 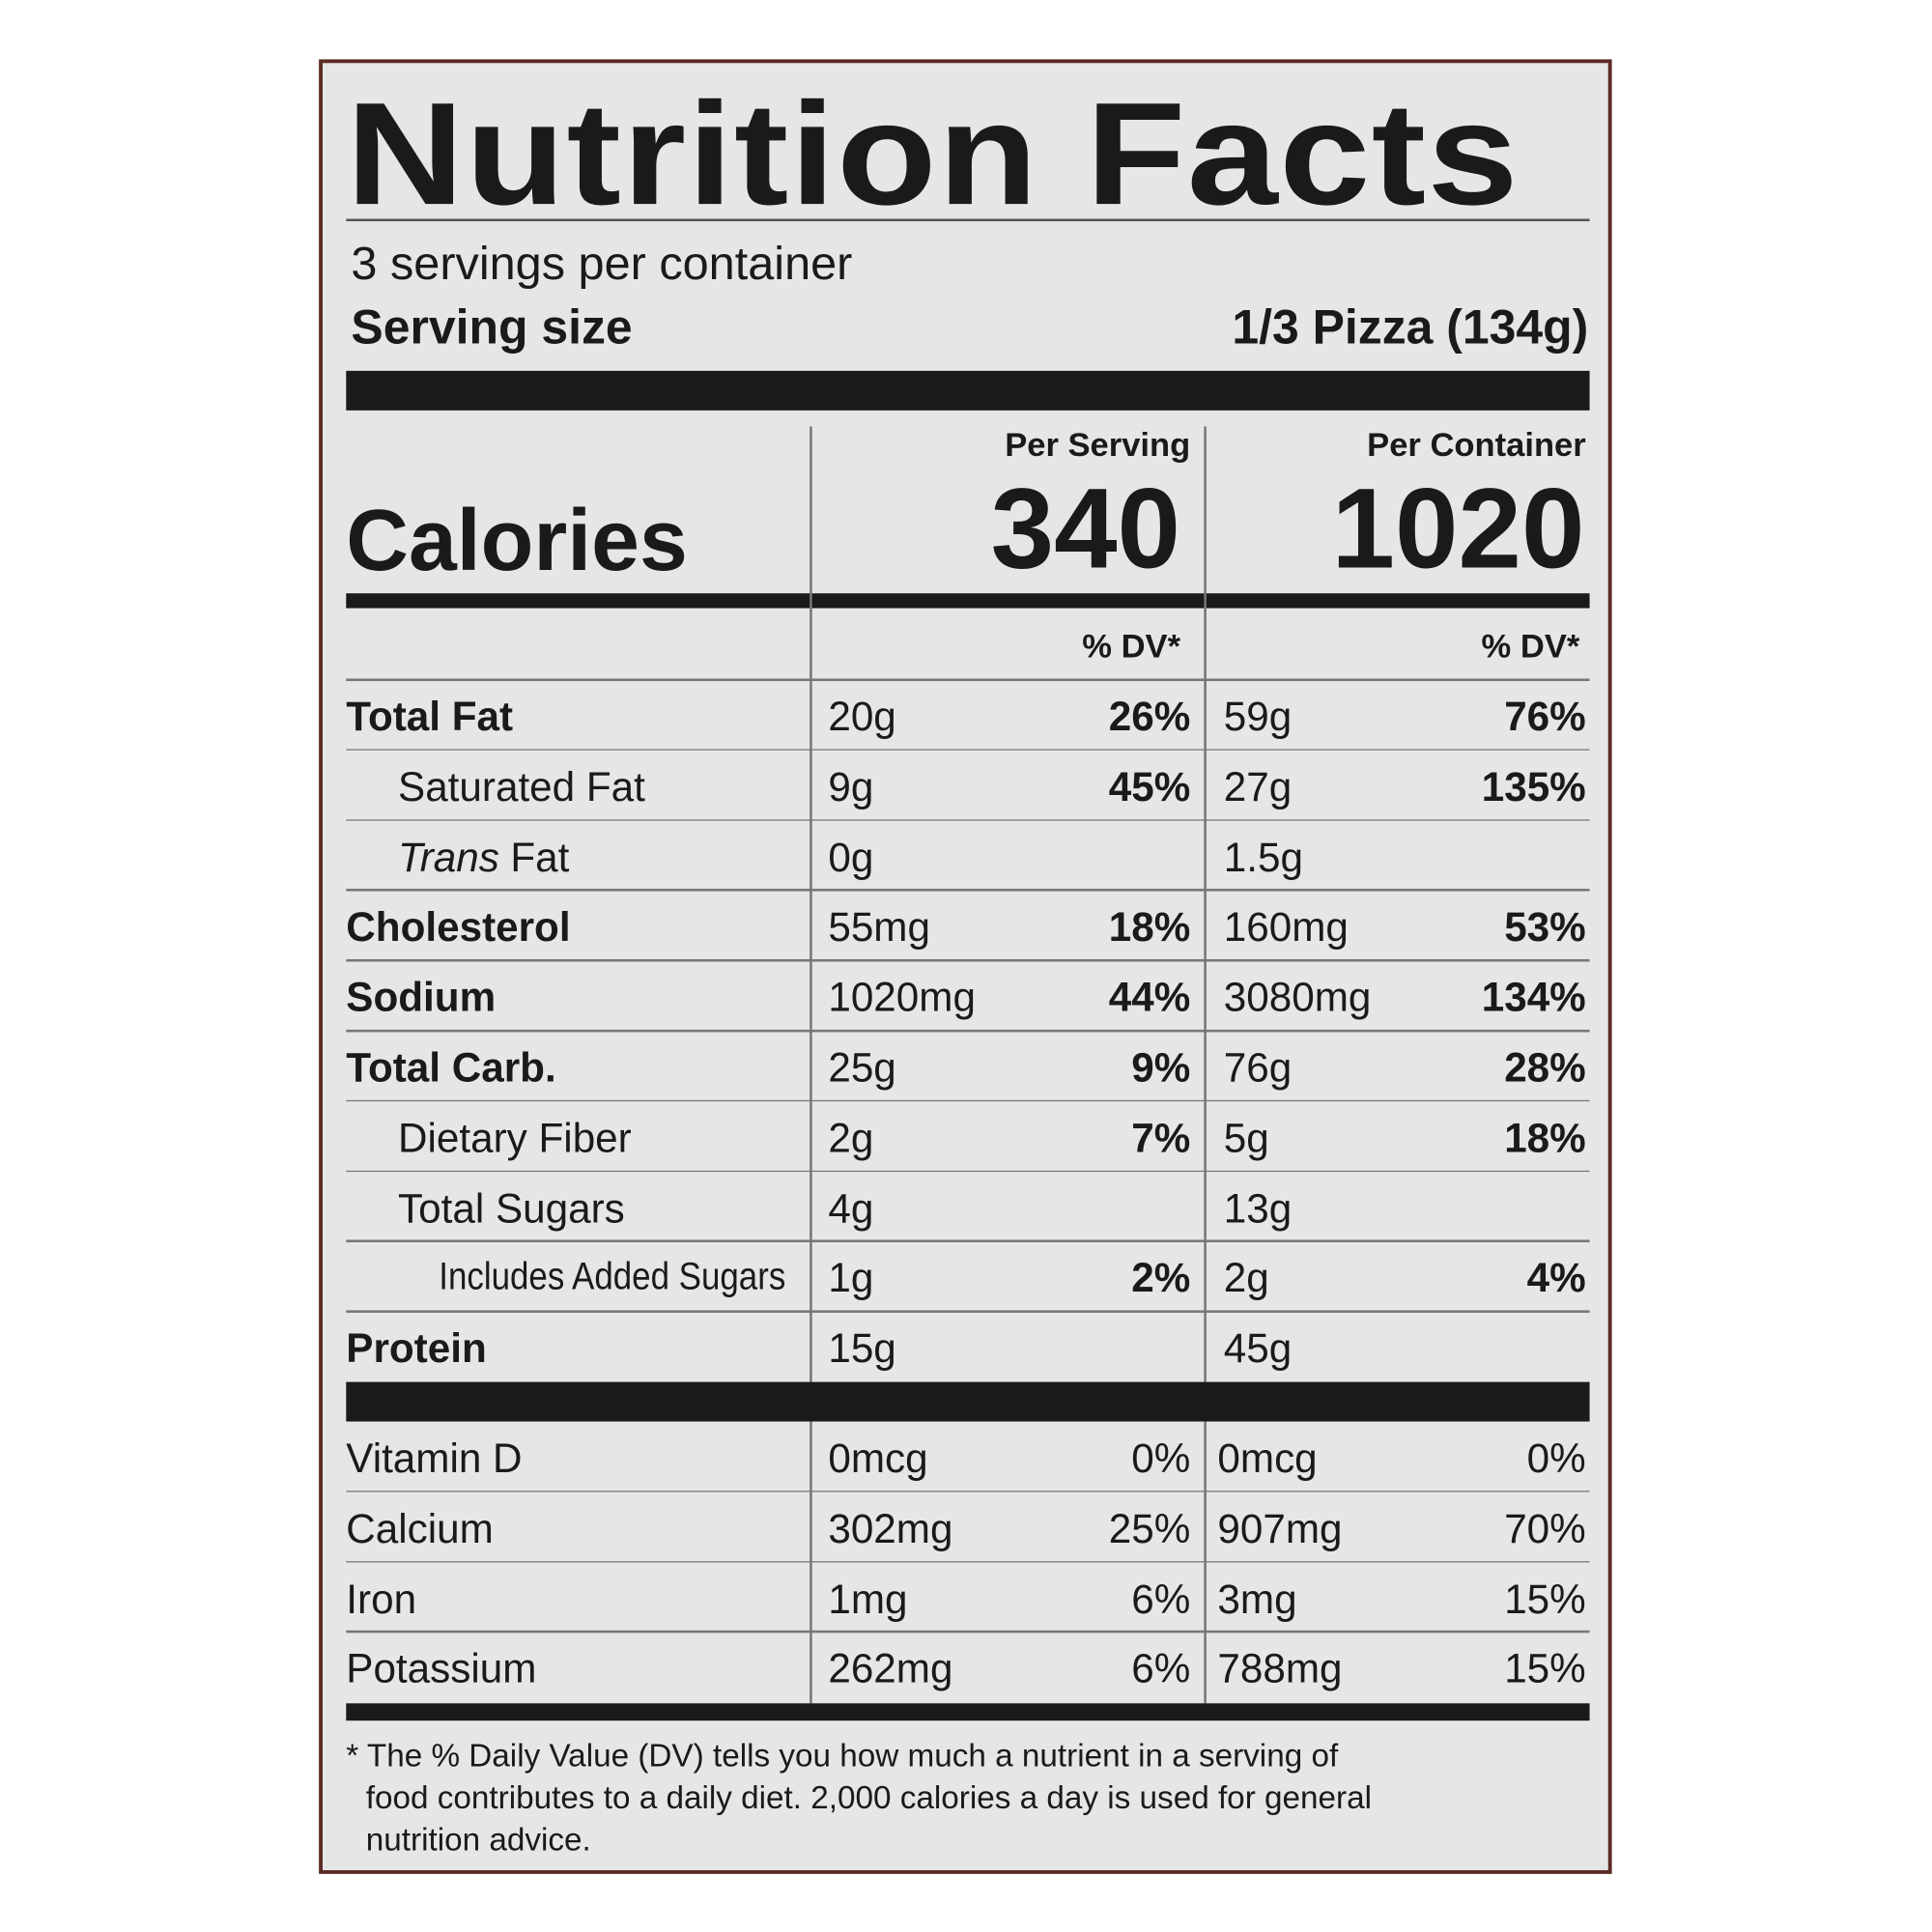 What do you see at coordinates (851, 857) in the screenshot?
I see `amount: 0g` at bounding box center [851, 857].